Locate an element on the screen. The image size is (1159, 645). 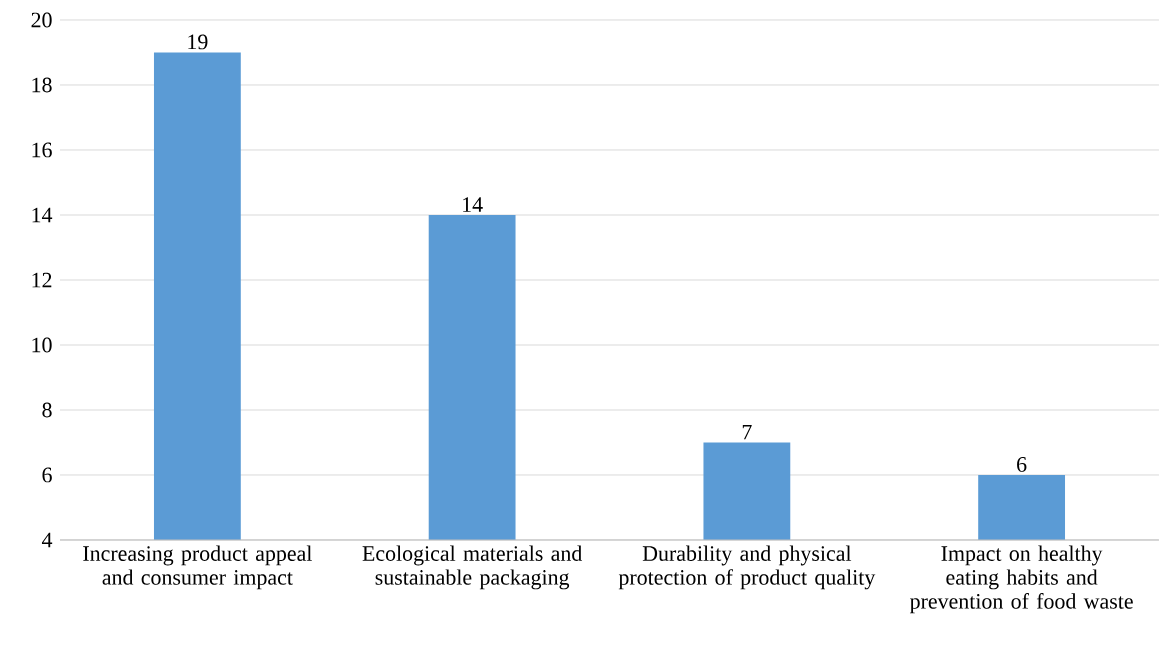
y-tick-label: 12 is located at coordinates (42, 280).